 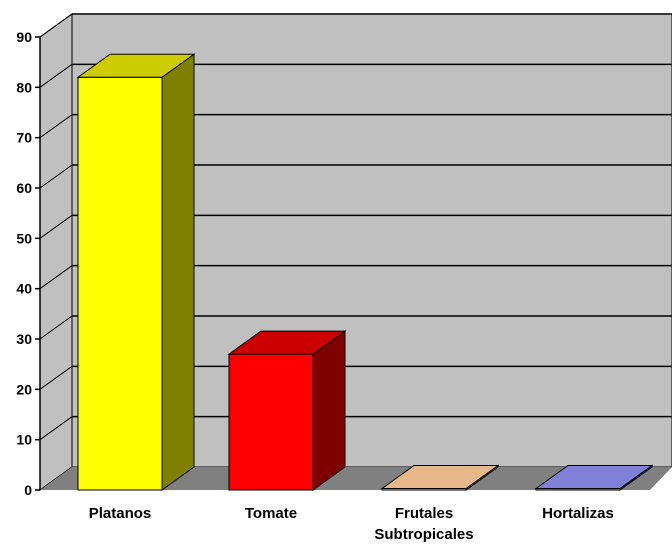 I want to click on x-tick-label: Frutales Subtropicales, so click(x=423, y=524).